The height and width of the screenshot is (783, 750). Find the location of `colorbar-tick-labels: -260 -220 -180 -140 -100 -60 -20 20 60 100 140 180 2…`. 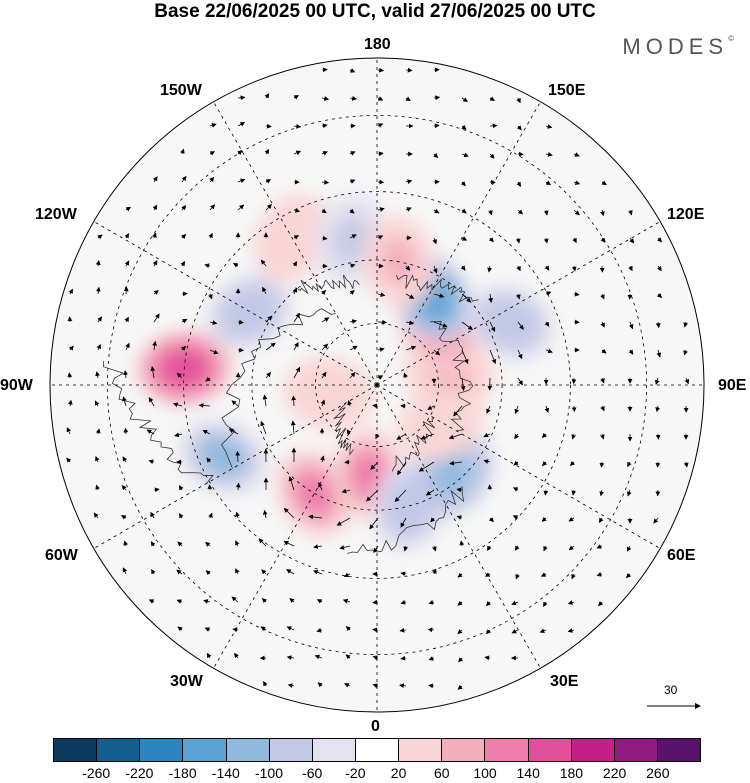

colorbar-tick-labels: -260 -220 -180 -140 -100 -60 -20 20 60 100 140 180 2… is located at coordinates (377, 774).